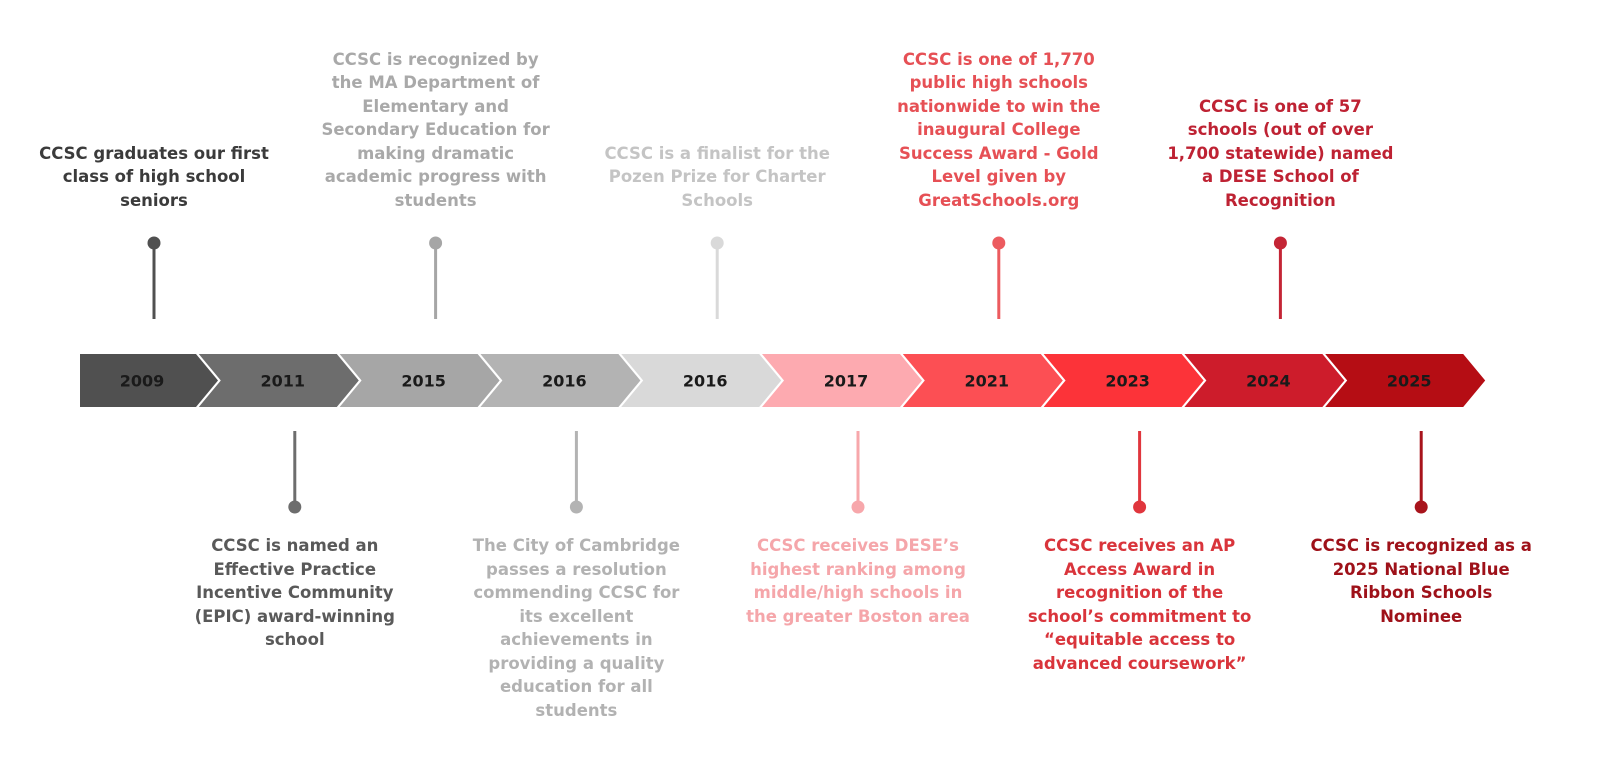 Image resolution: width=1600 pixels, height=763 pixels. I want to click on timeline-segment-2025, so click(1405, 380).